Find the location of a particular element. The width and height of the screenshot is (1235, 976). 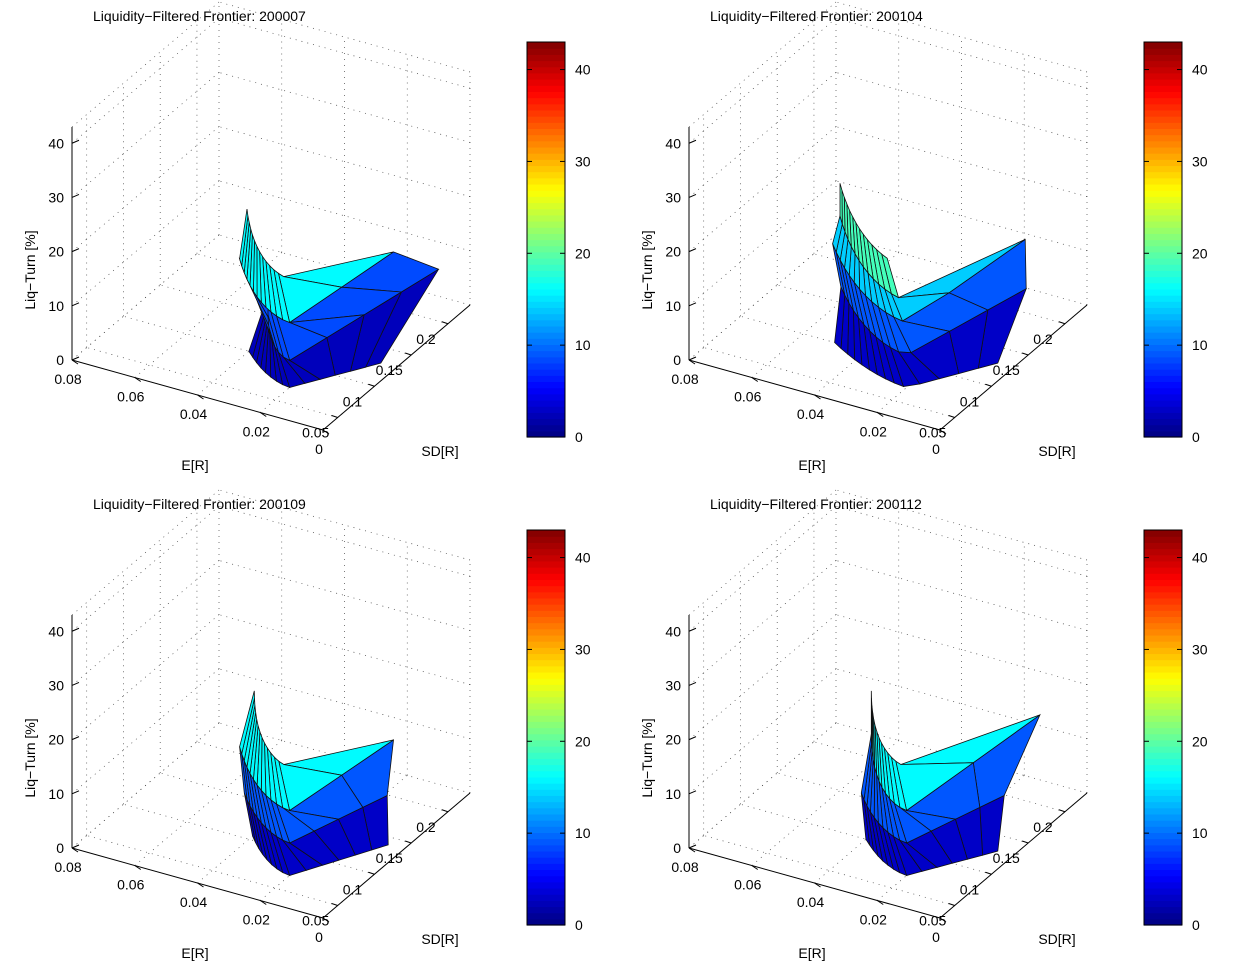

surface-patch is located at coordinates (247, 723).